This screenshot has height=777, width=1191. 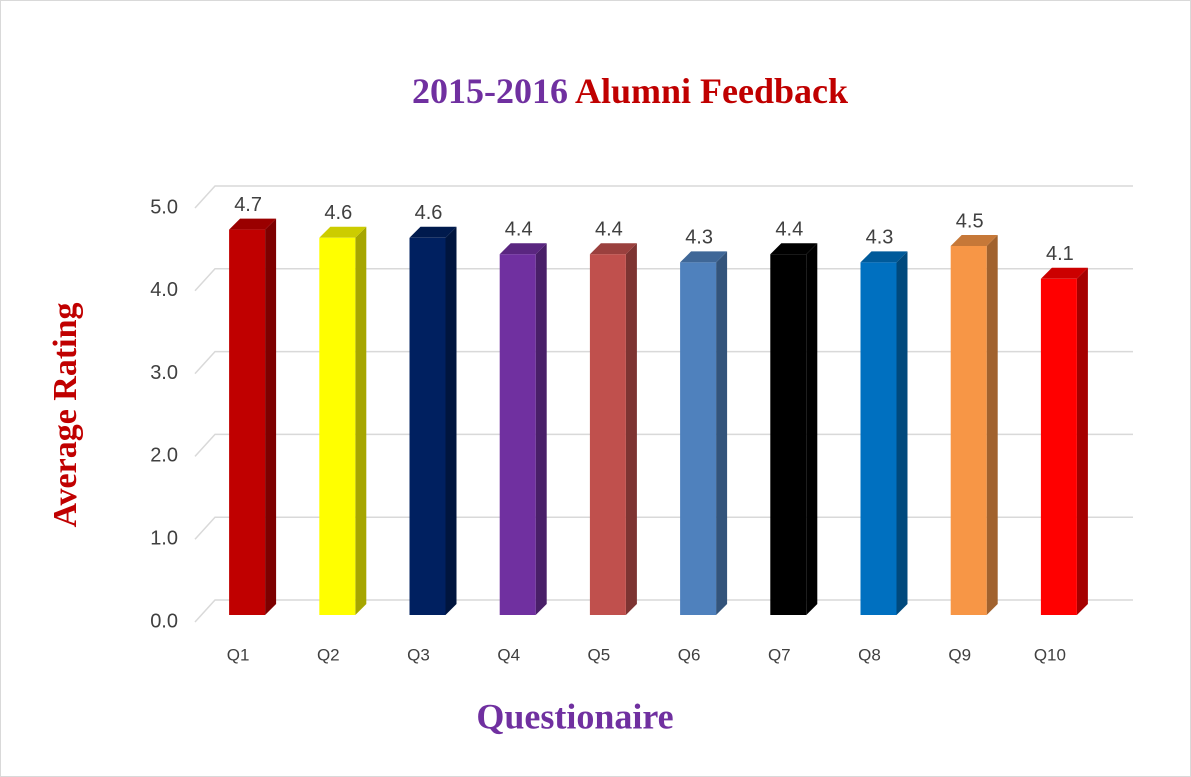 What do you see at coordinates (328, 654) in the screenshot?
I see `x-tick-label: Q2` at bounding box center [328, 654].